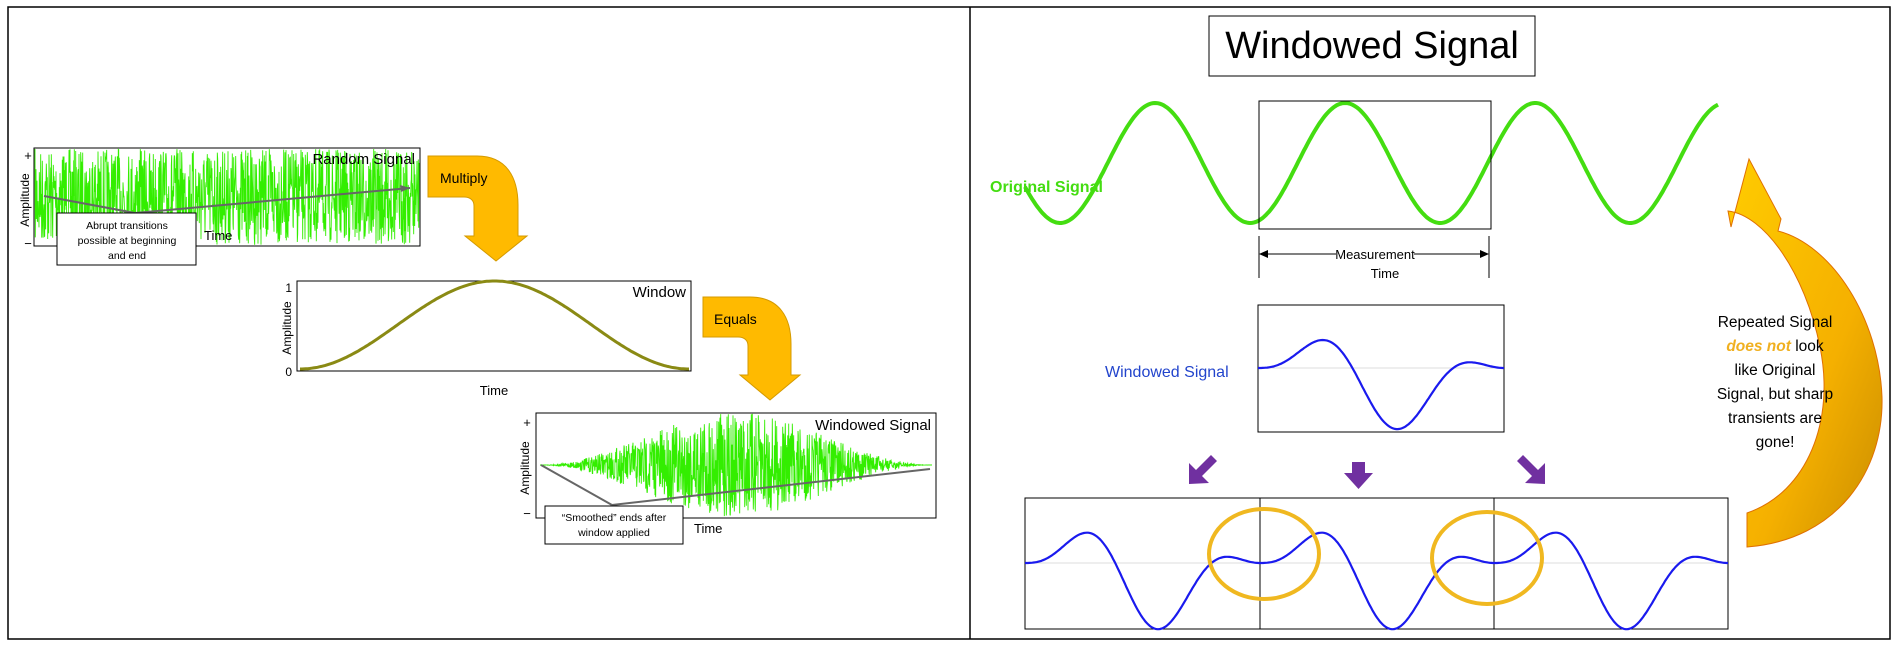 The image size is (1896, 649). Describe the element at coordinates (735, 319) in the screenshot. I see `equals-label: Equals` at that location.